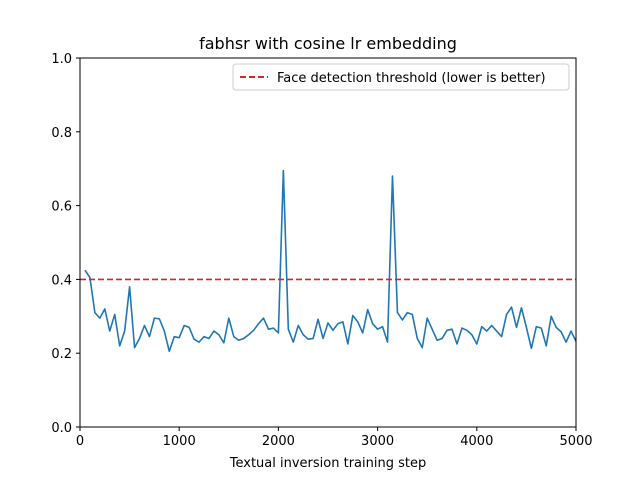  I want to click on y-axis: 0.0 0.2 0.4 0.6 0.8 1.0, so click(65, 244).